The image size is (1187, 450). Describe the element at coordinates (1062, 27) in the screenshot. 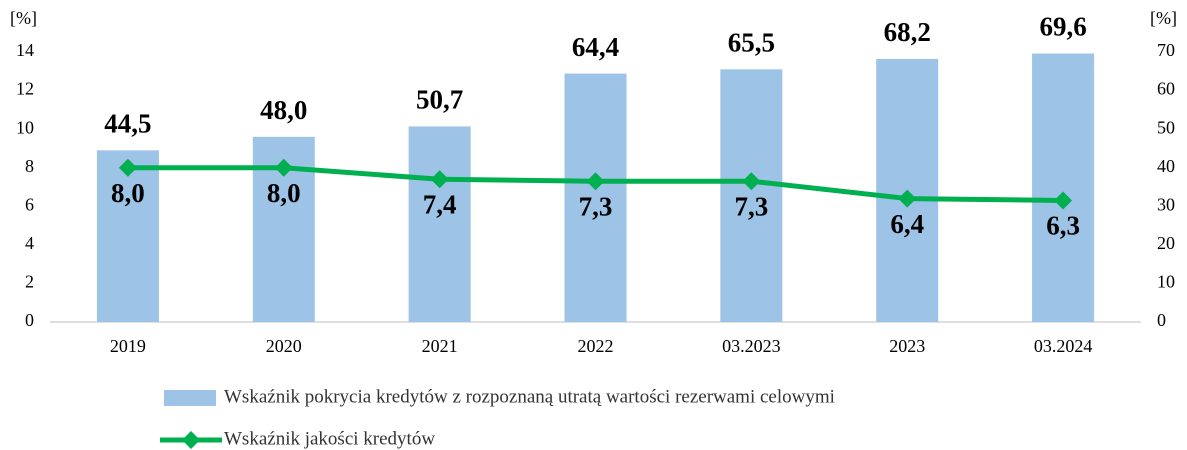

I see `bar-value-label: 69,6` at that location.